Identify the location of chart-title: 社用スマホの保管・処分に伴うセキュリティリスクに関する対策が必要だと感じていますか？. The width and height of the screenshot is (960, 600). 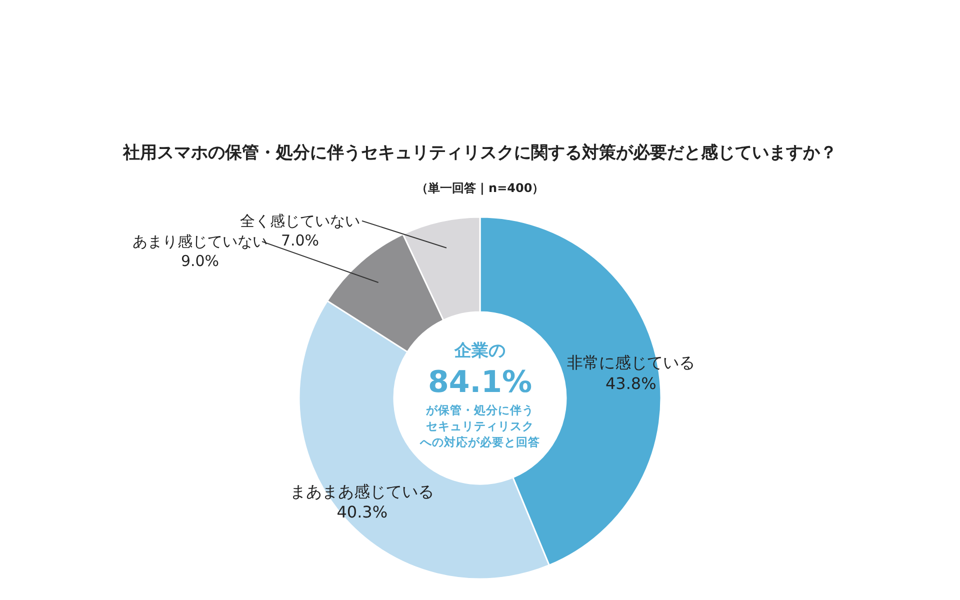
(479, 153).